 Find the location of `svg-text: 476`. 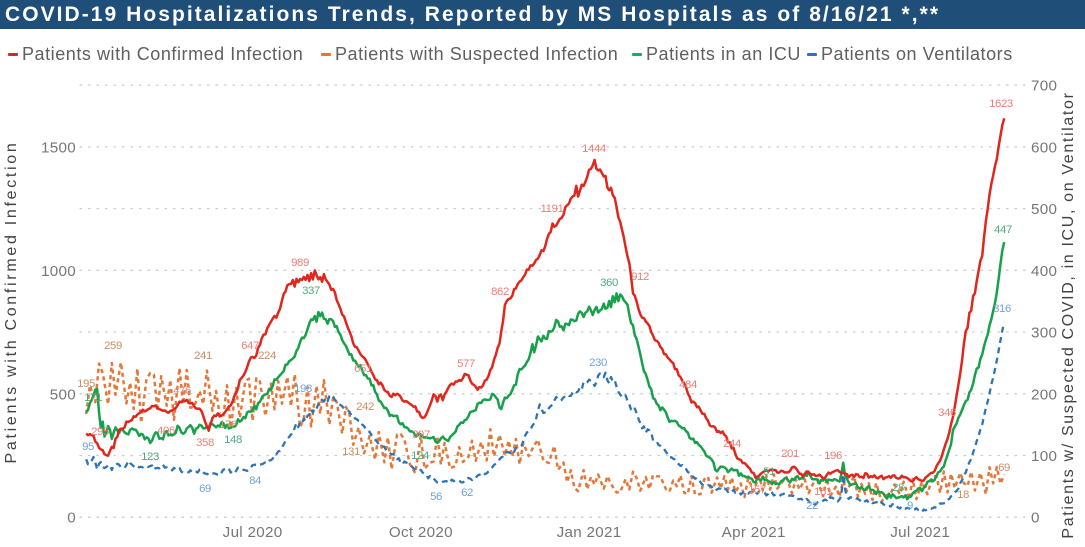

svg-text: 476 is located at coordinates (182, 391).